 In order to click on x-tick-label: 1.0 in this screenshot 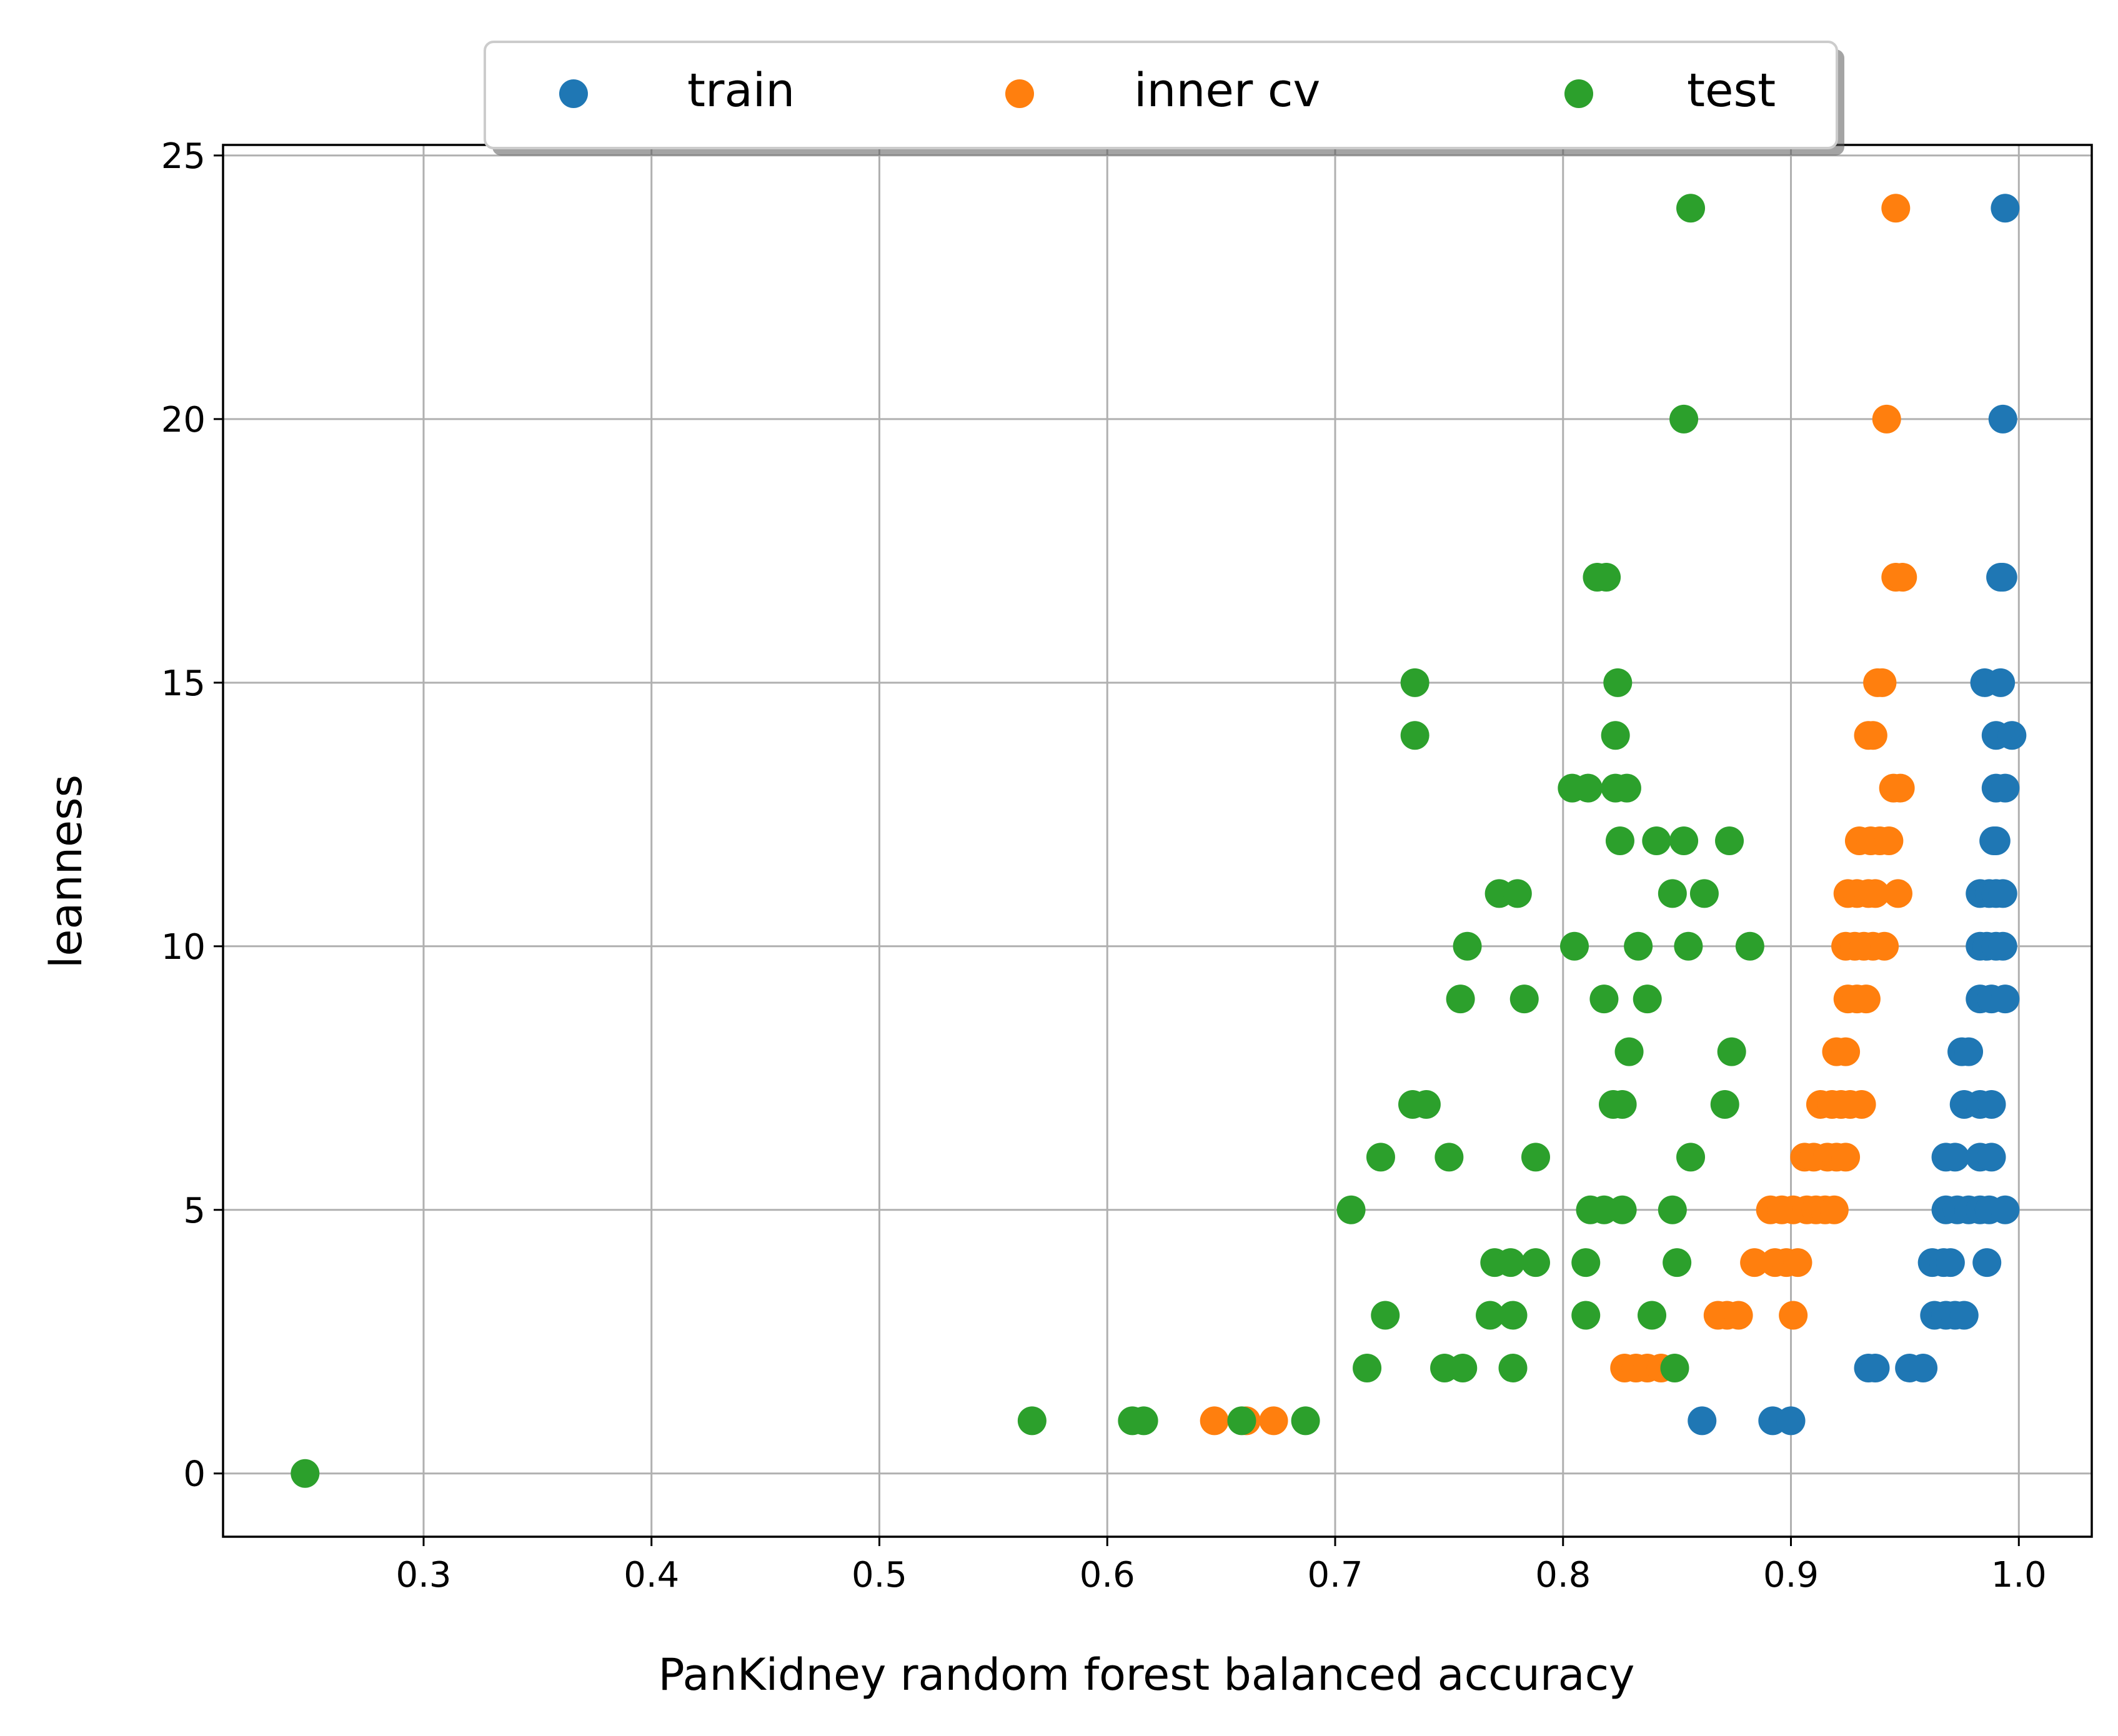, I will do `click(2019, 1575)`.